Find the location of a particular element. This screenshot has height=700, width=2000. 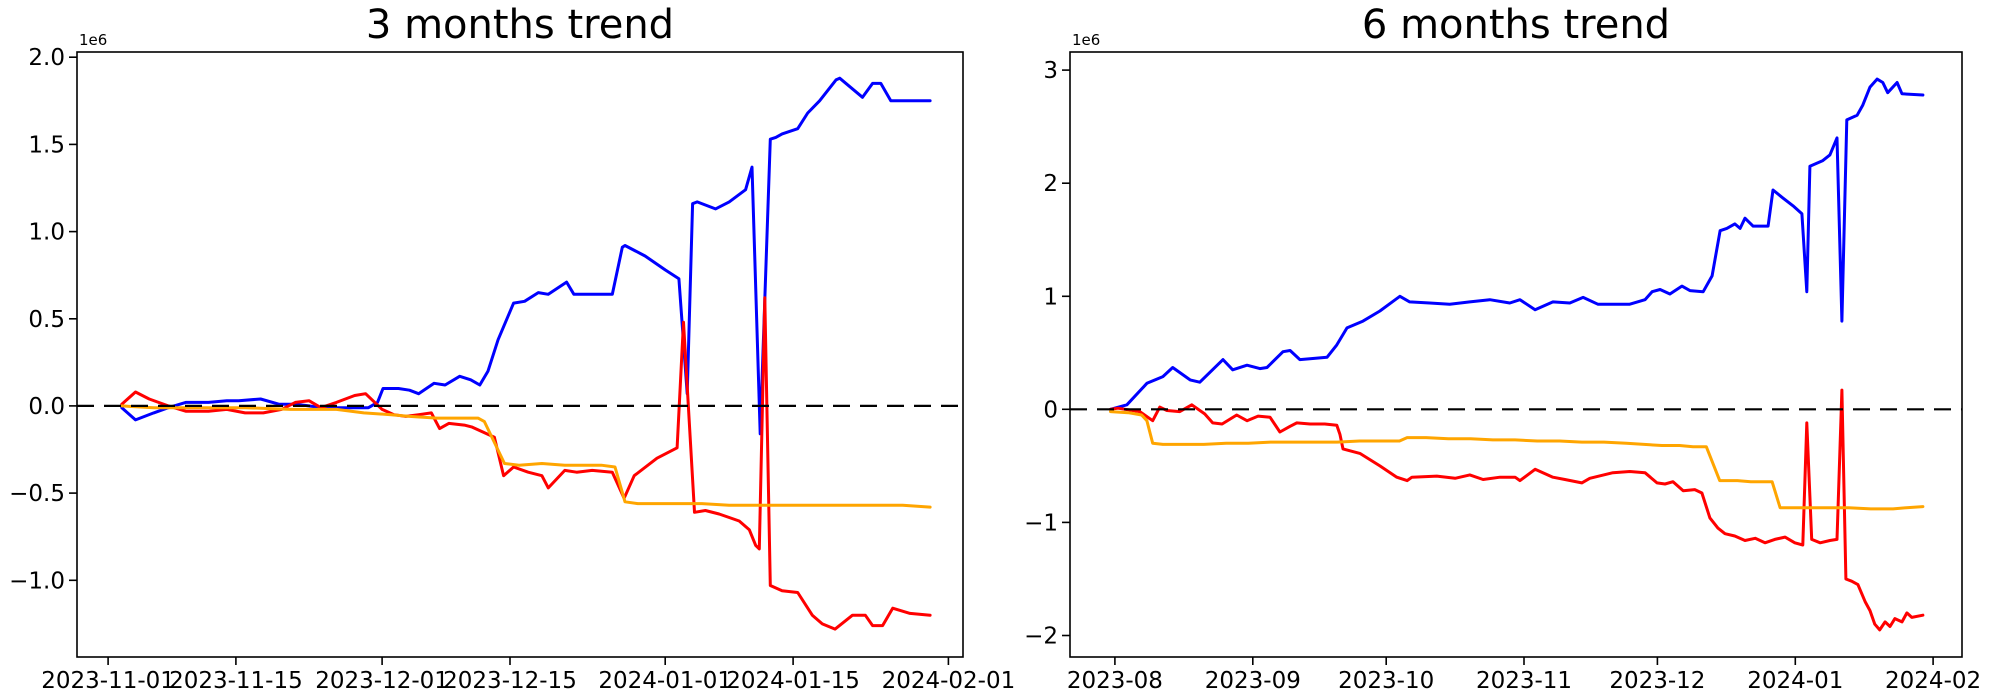

x-tick-label: 2023-11-01 is located at coordinates (108, 681).